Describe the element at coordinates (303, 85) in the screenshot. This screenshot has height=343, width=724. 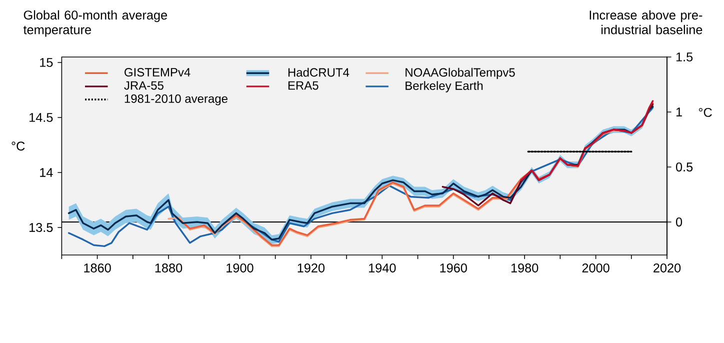
I see `legend-label: ERA5` at that location.